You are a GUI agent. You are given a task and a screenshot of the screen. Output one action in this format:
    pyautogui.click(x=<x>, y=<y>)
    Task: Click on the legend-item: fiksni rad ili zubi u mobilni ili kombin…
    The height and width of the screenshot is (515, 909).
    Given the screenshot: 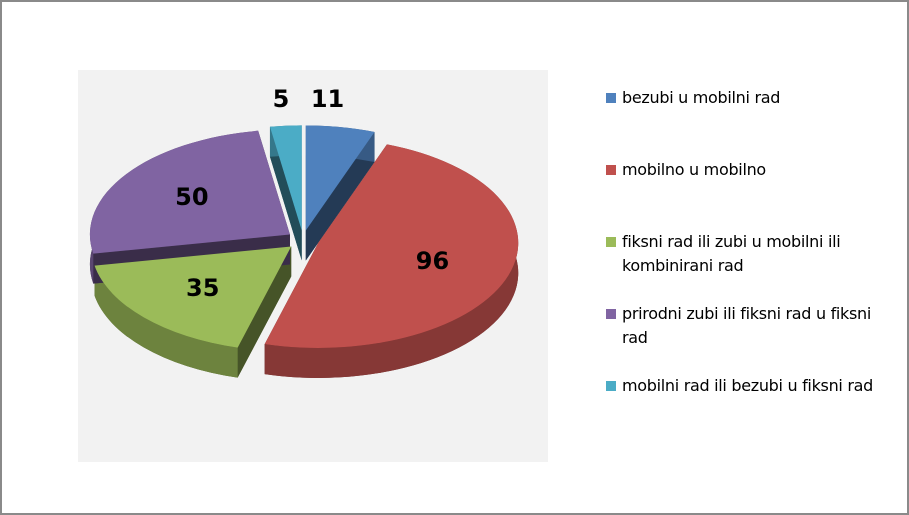 What is the action you would take?
    pyautogui.click(x=751, y=266)
    